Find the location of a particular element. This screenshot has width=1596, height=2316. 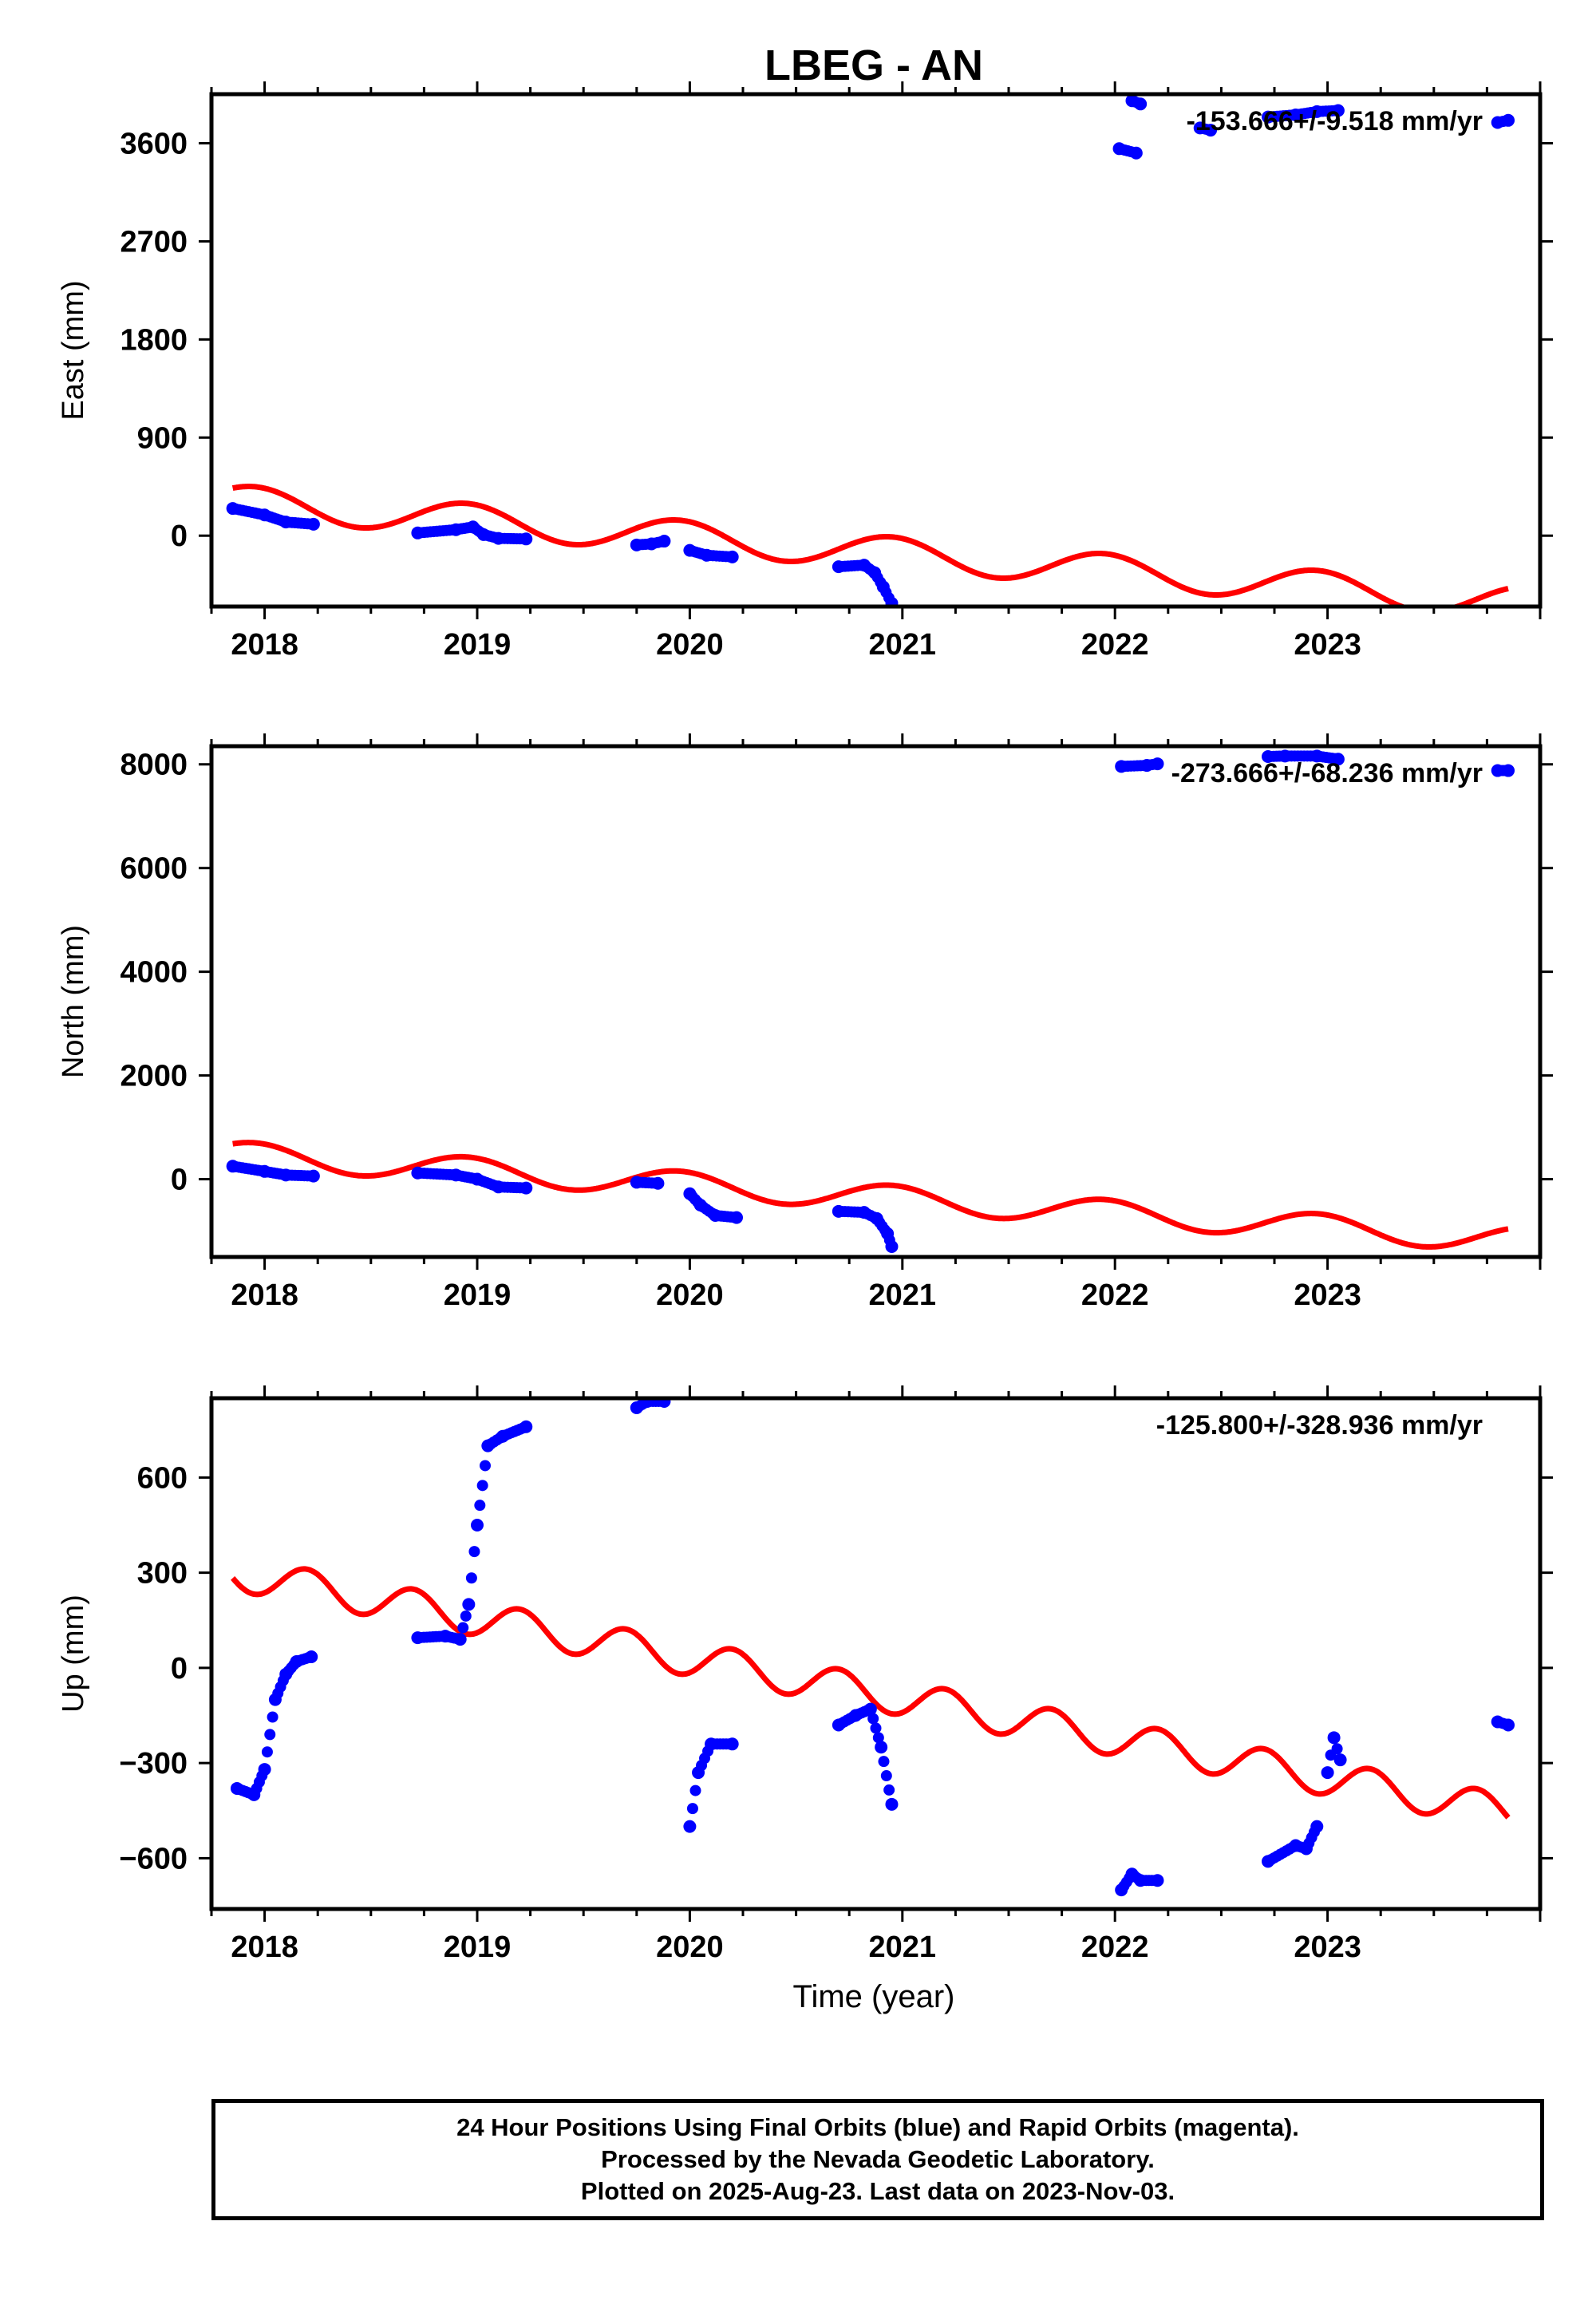

up-y-tick-label: 600 is located at coordinates (162, 1478).